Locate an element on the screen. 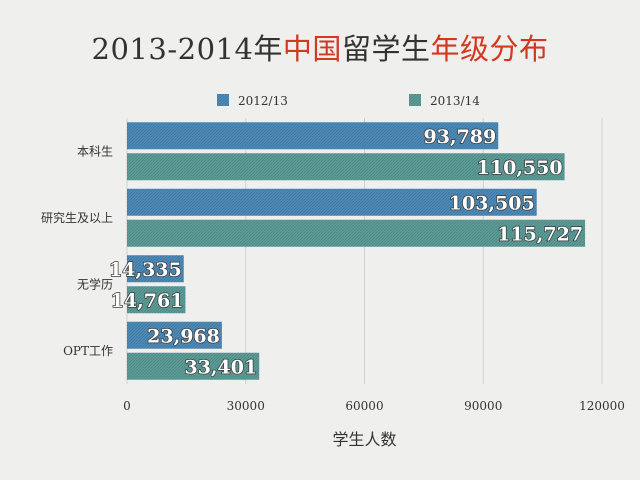  category-label-3: OPT工作 is located at coordinates (88, 351).